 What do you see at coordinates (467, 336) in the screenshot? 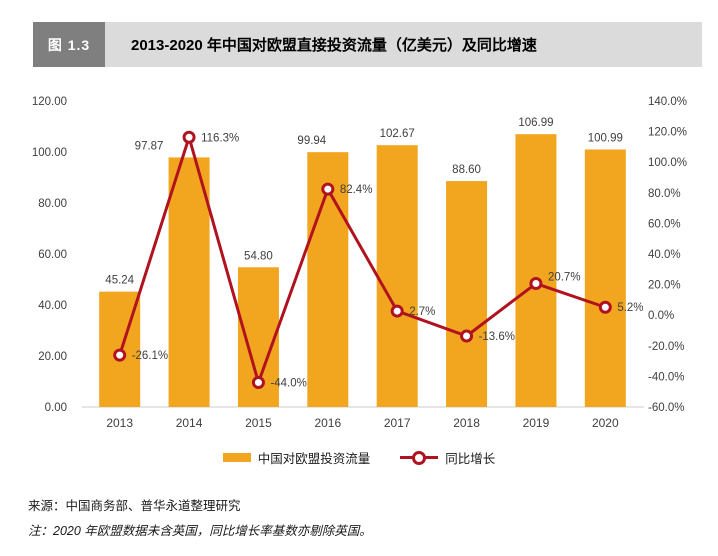
I see `marker-2018` at bounding box center [467, 336].